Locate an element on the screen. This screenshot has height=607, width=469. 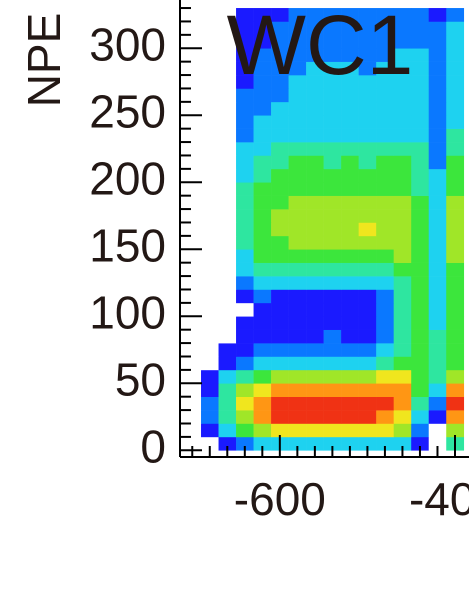
y-tick-label: 150 is located at coordinates (127, 245).